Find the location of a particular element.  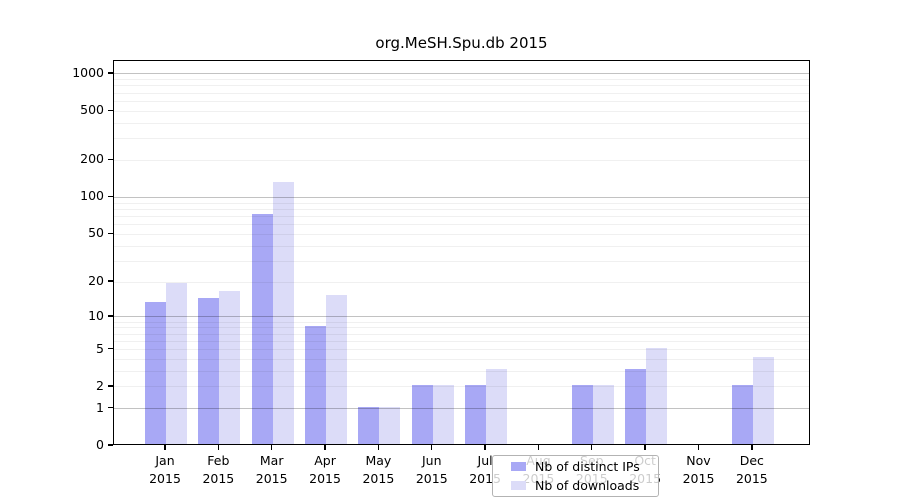

legend-label: Nb of downloads is located at coordinates (587, 485).